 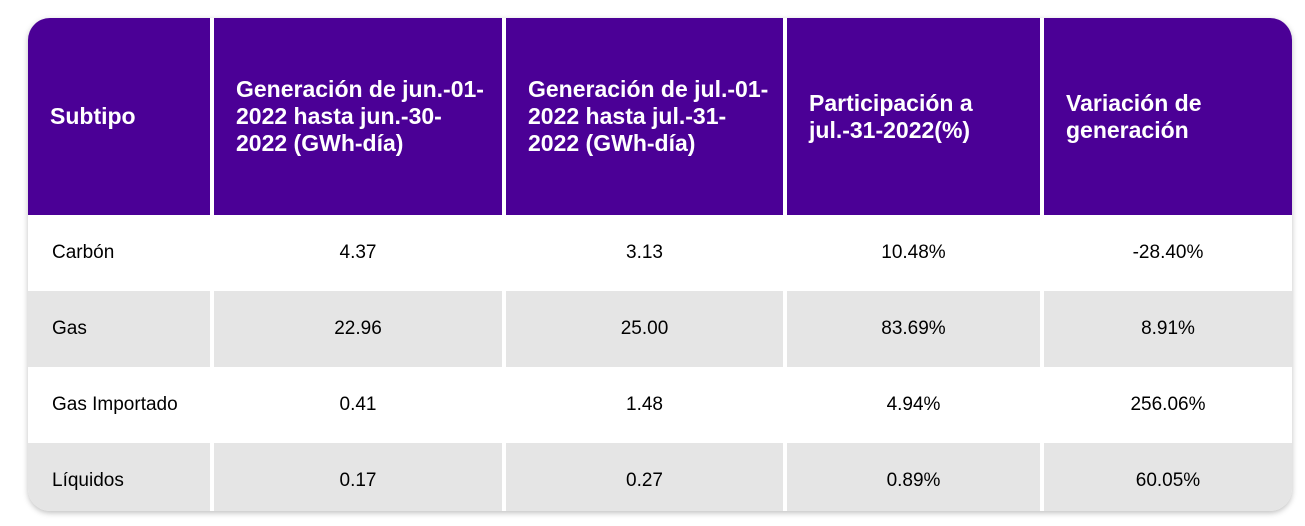 I want to click on row-label: Gas, so click(x=121, y=329).